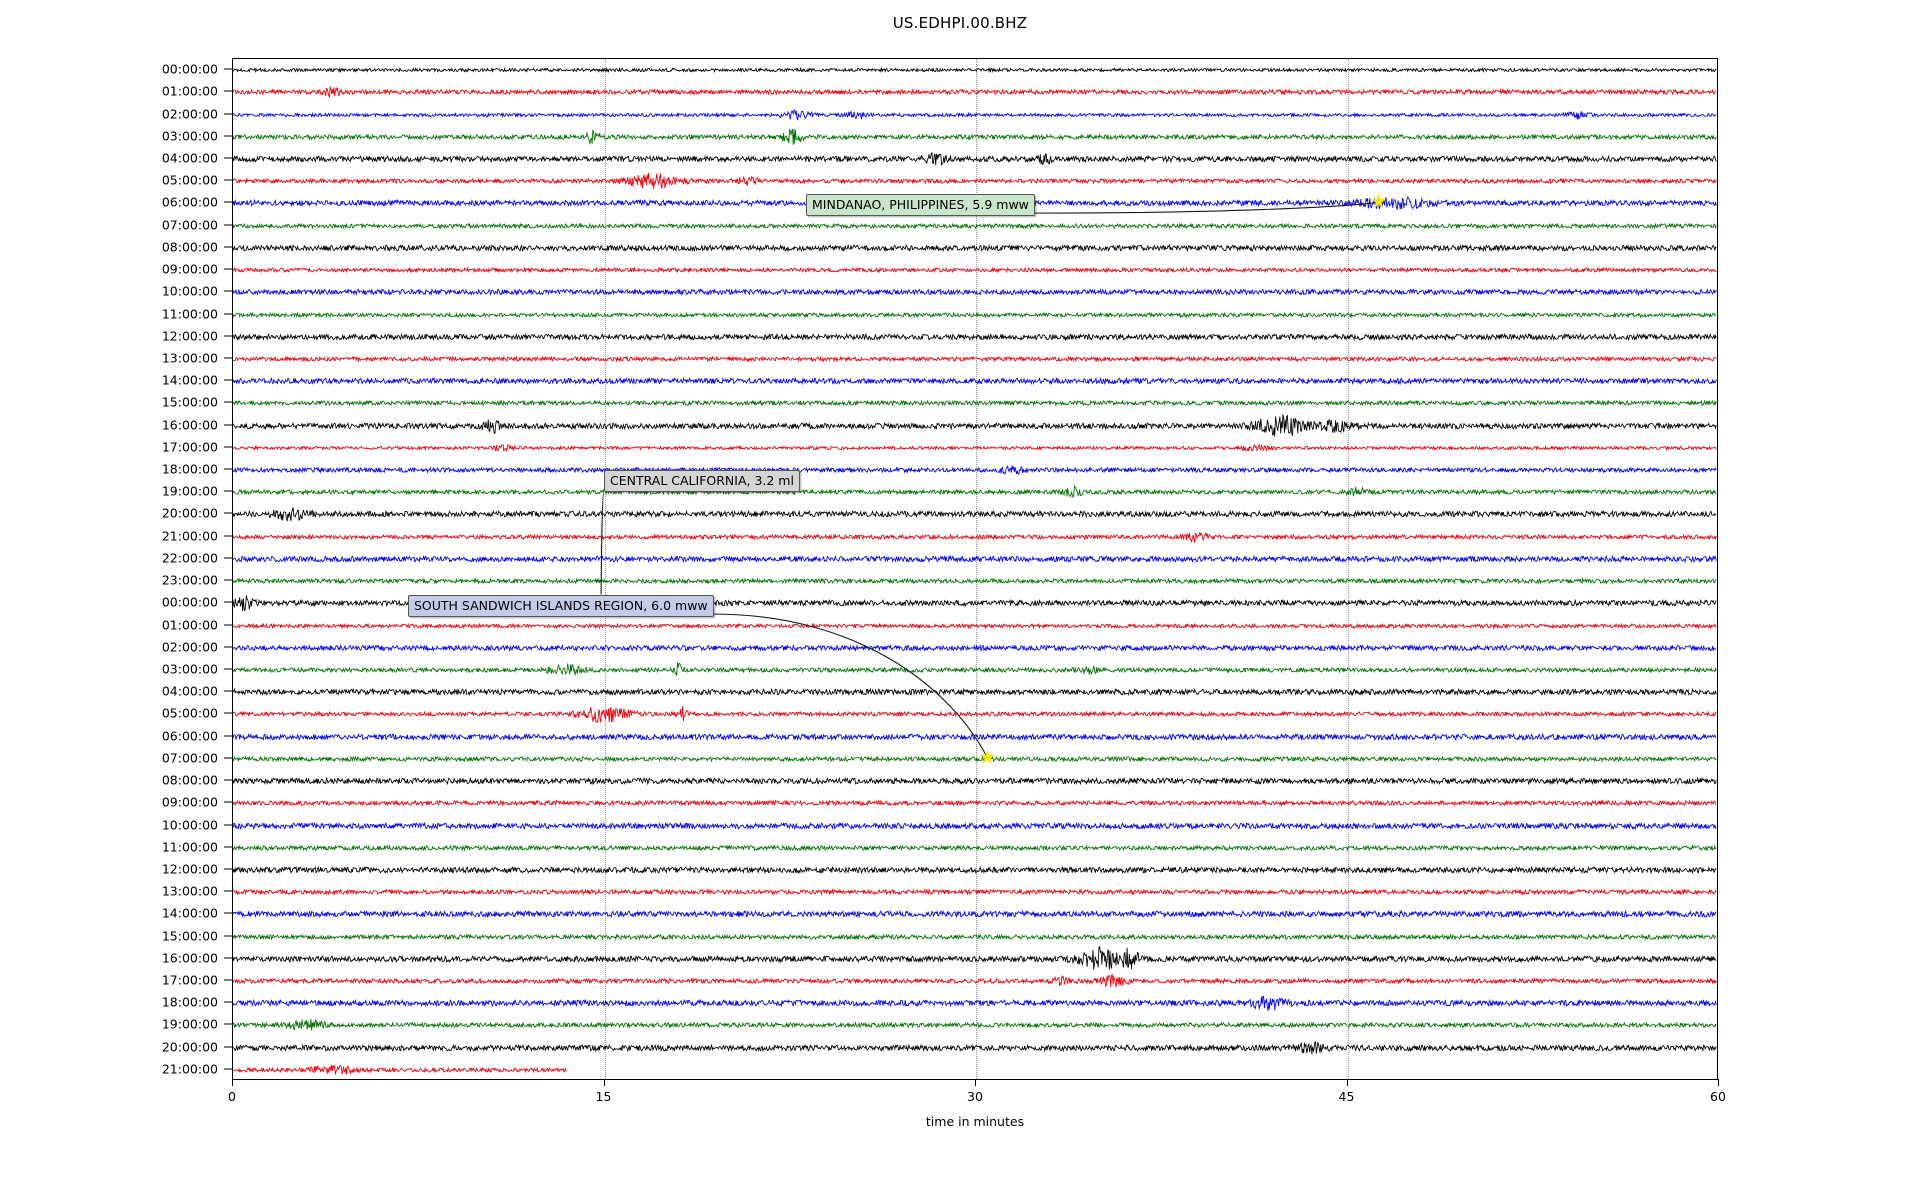  Describe the element at coordinates (189, 536) in the screenshot. I see `y-tick-label: 21:00:00` at that location.